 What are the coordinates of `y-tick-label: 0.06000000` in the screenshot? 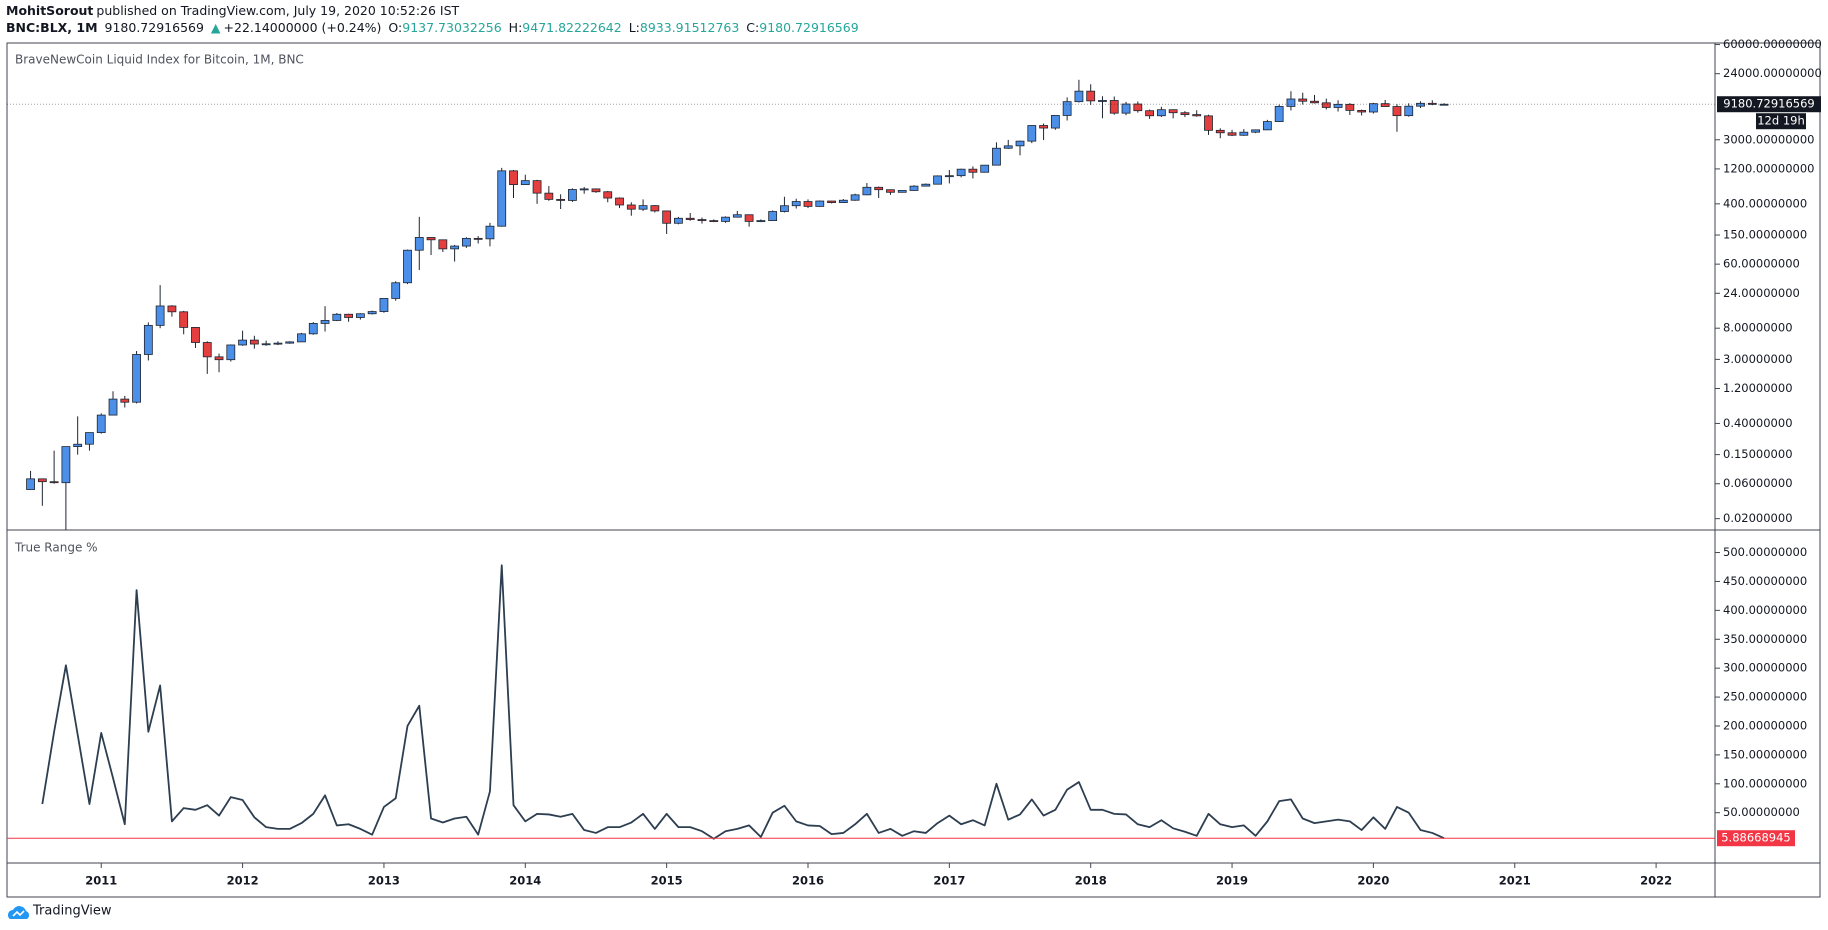 It's located at (1758, 483).